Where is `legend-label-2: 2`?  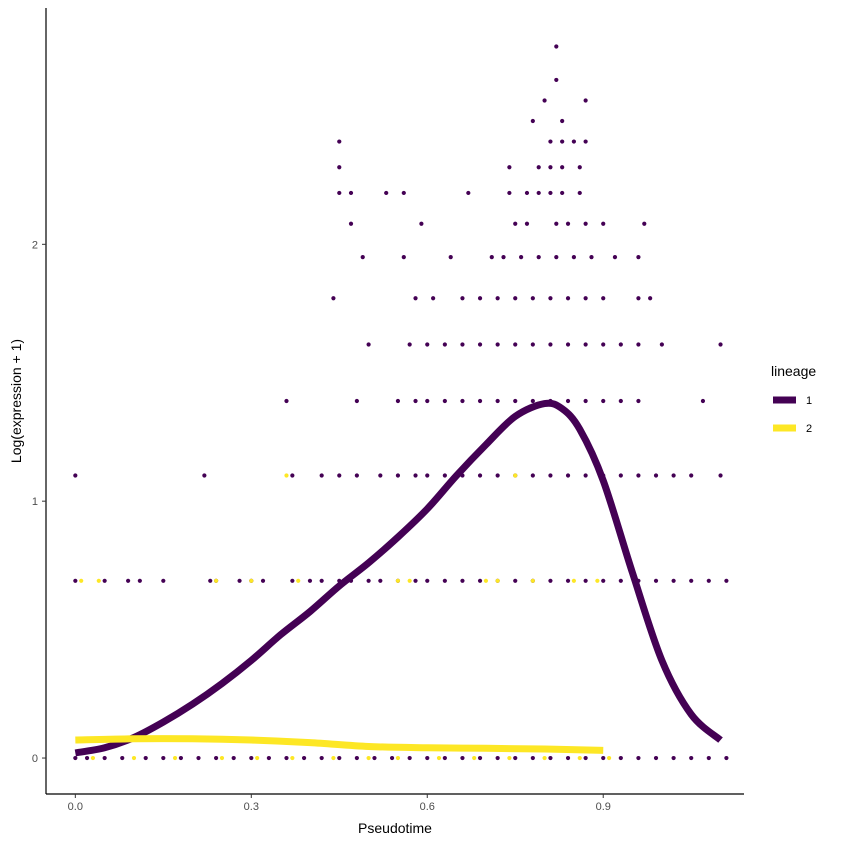 legend-label-2: 2 is located at coordinates (809, 429).